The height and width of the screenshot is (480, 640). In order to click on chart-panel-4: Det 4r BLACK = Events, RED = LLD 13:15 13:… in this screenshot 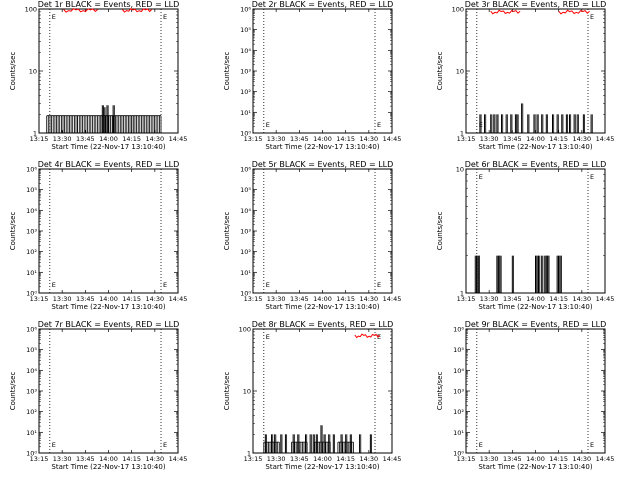, I will do `click(98, 235)`.